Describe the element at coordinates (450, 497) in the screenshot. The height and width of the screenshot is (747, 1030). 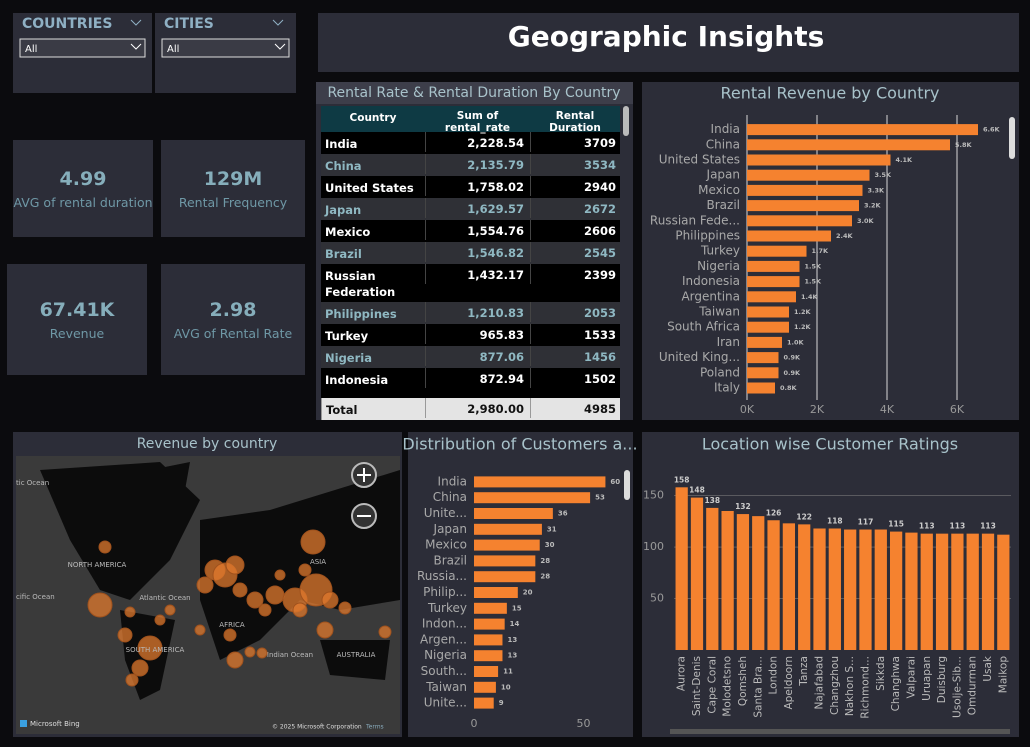
I see `y-tick-label: China` at that location.